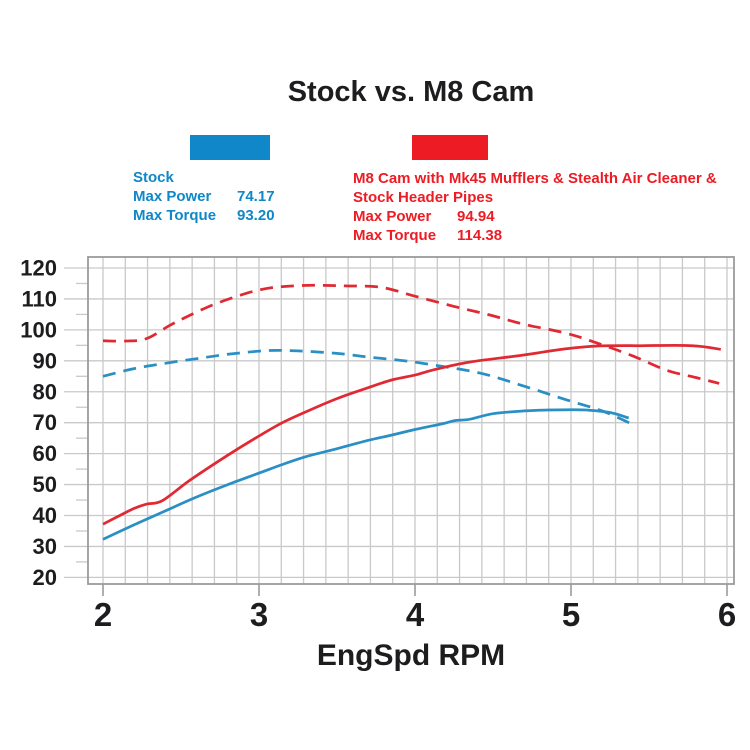 Image resolution: width=750 pixels, height=750 pixels. What do you see at coordinates (38, 268) in the screenshot?
I see `y-axis-tick-label: 120` at bounding box center [38, 268].